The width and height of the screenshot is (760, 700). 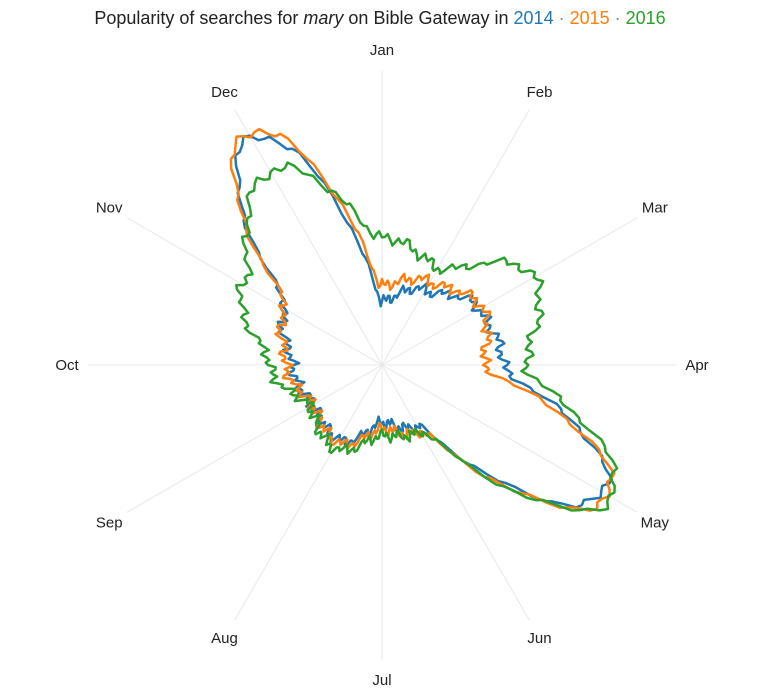 What do you see at coordinates (455, 492) in the screenshot?
I see `grid-spoke-jun` at bounding box center [455, 492].